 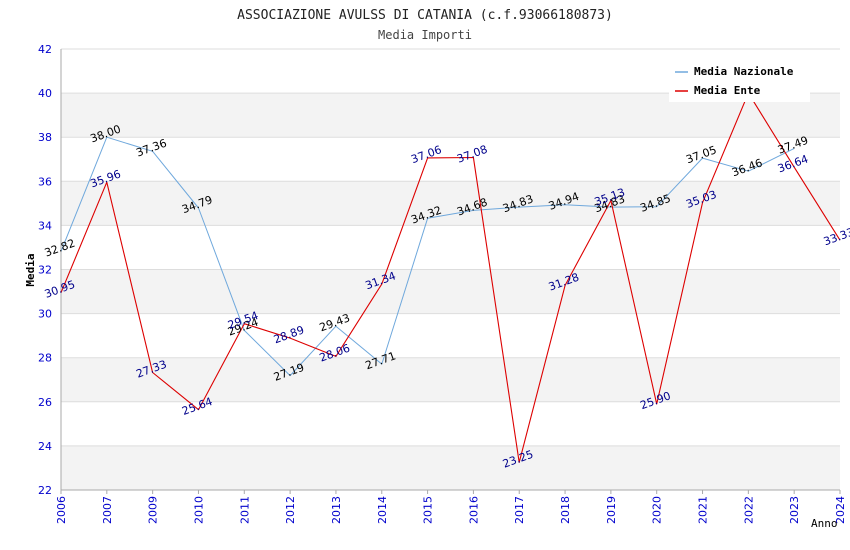 What do you see at coordinates (519, 510) in the screenshot?
I see `x-tick-label-2017: 2017` at bounding box center [519, 510].